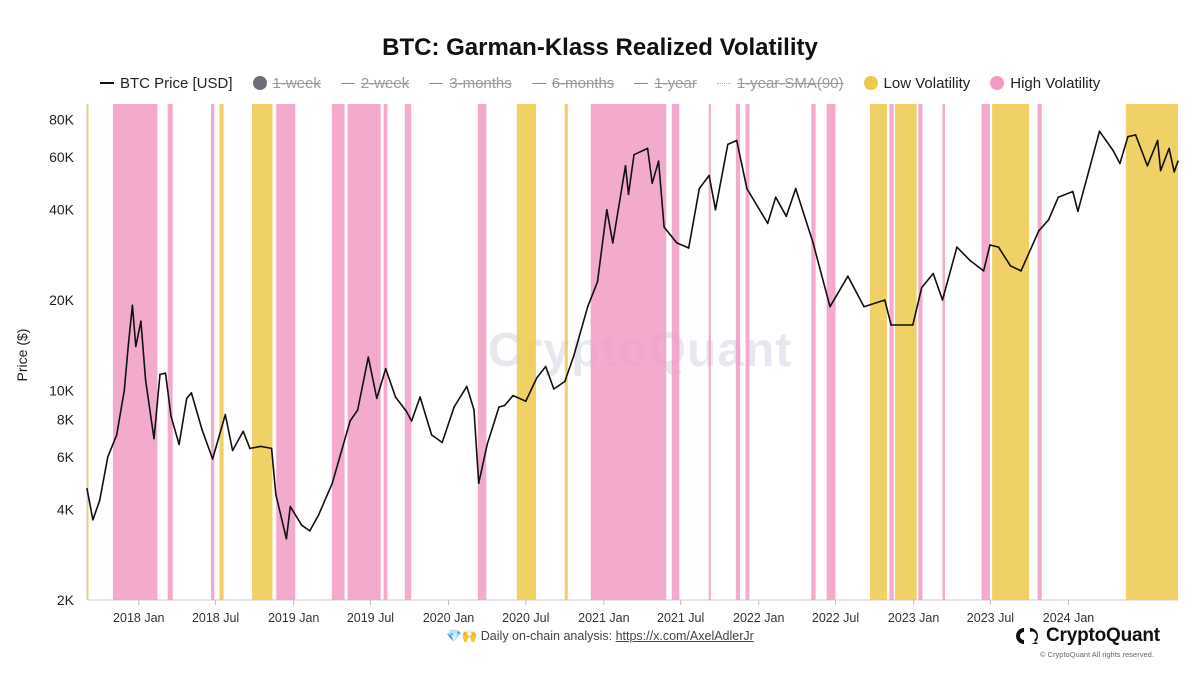 This screenshot has width=1200, height=675. I want to click on circle-swatch-icon, so click(870, 83).